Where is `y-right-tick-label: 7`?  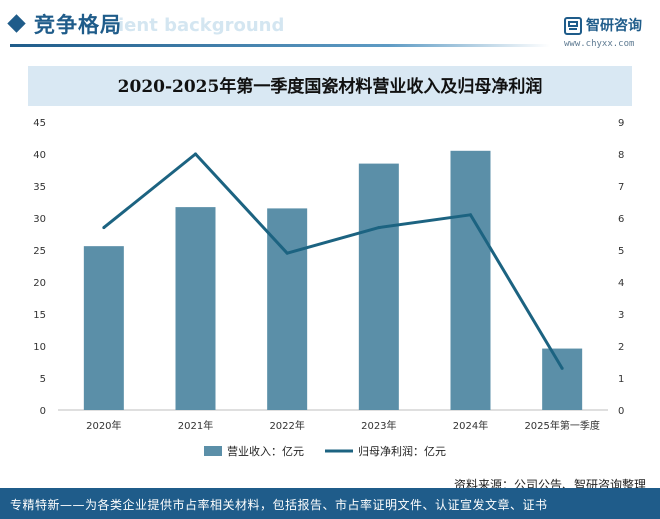 y-right-tick-label: 7 is located at coordinates (621, 187).